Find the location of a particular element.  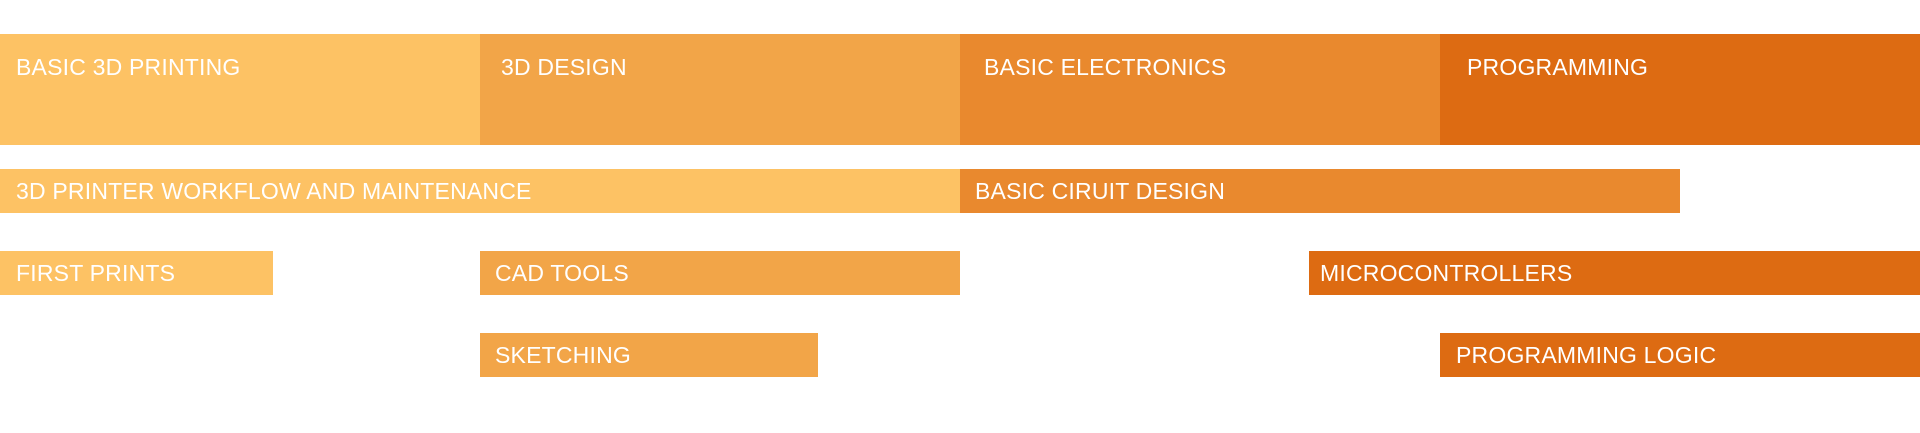

stage-header-label: 3D DESIGN is located at coordinates (564, 67).